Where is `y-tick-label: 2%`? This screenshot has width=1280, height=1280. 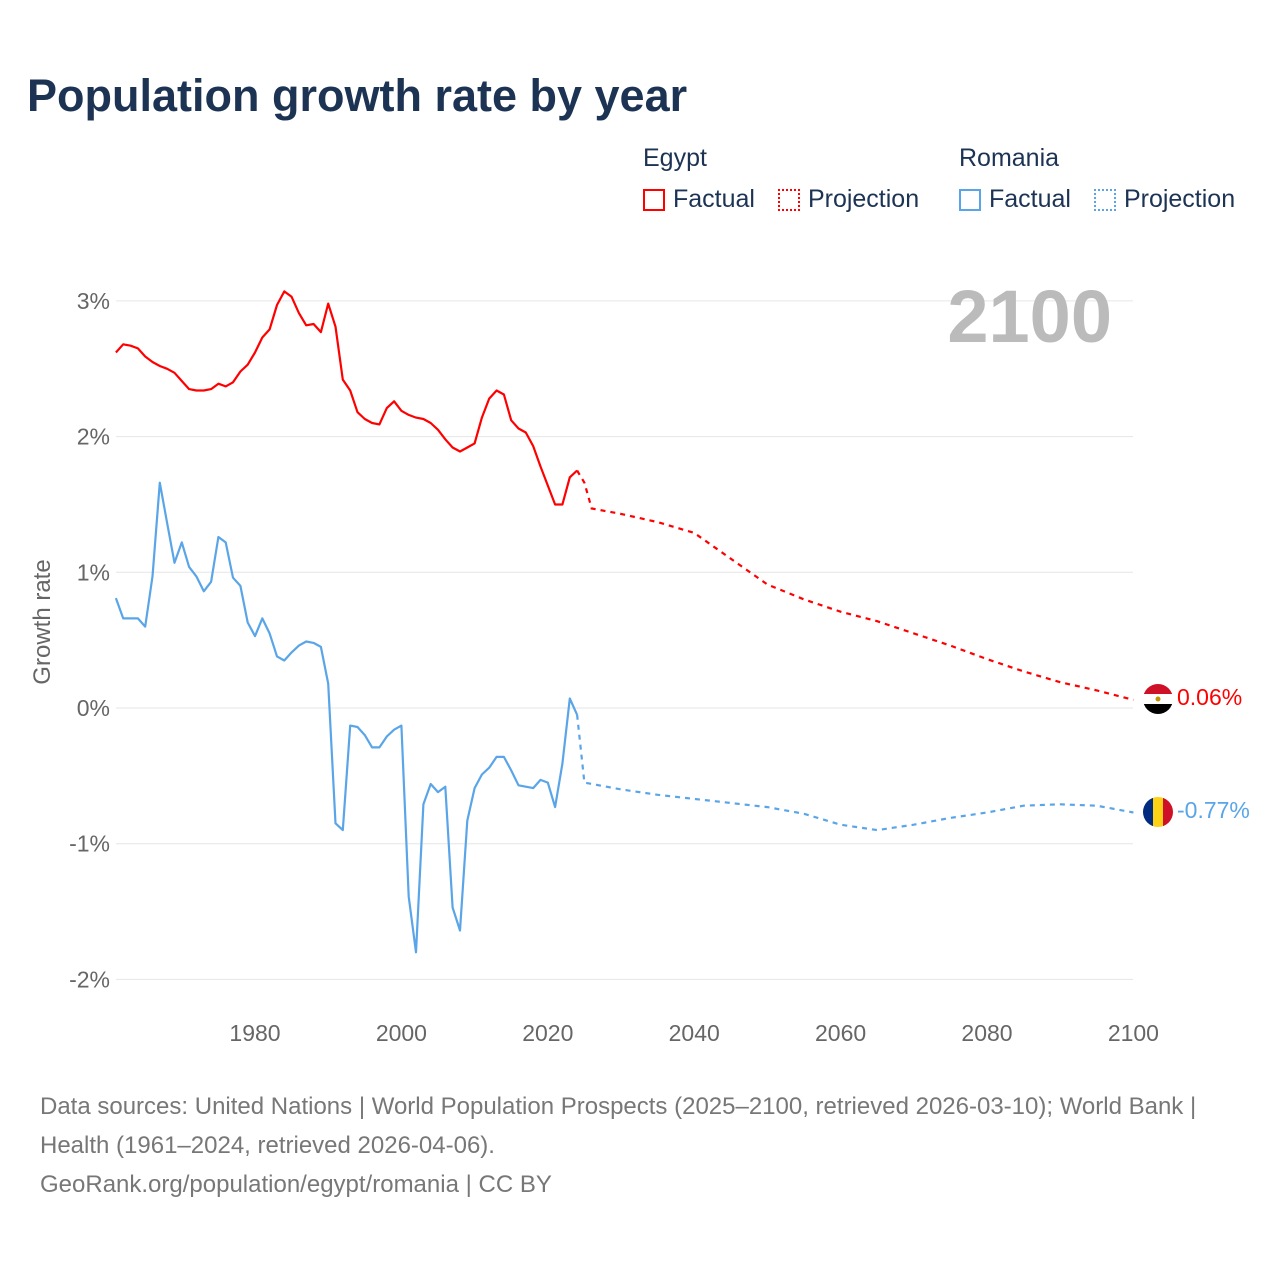 y-tick-label: 2% is located at coordinates (93, 437).